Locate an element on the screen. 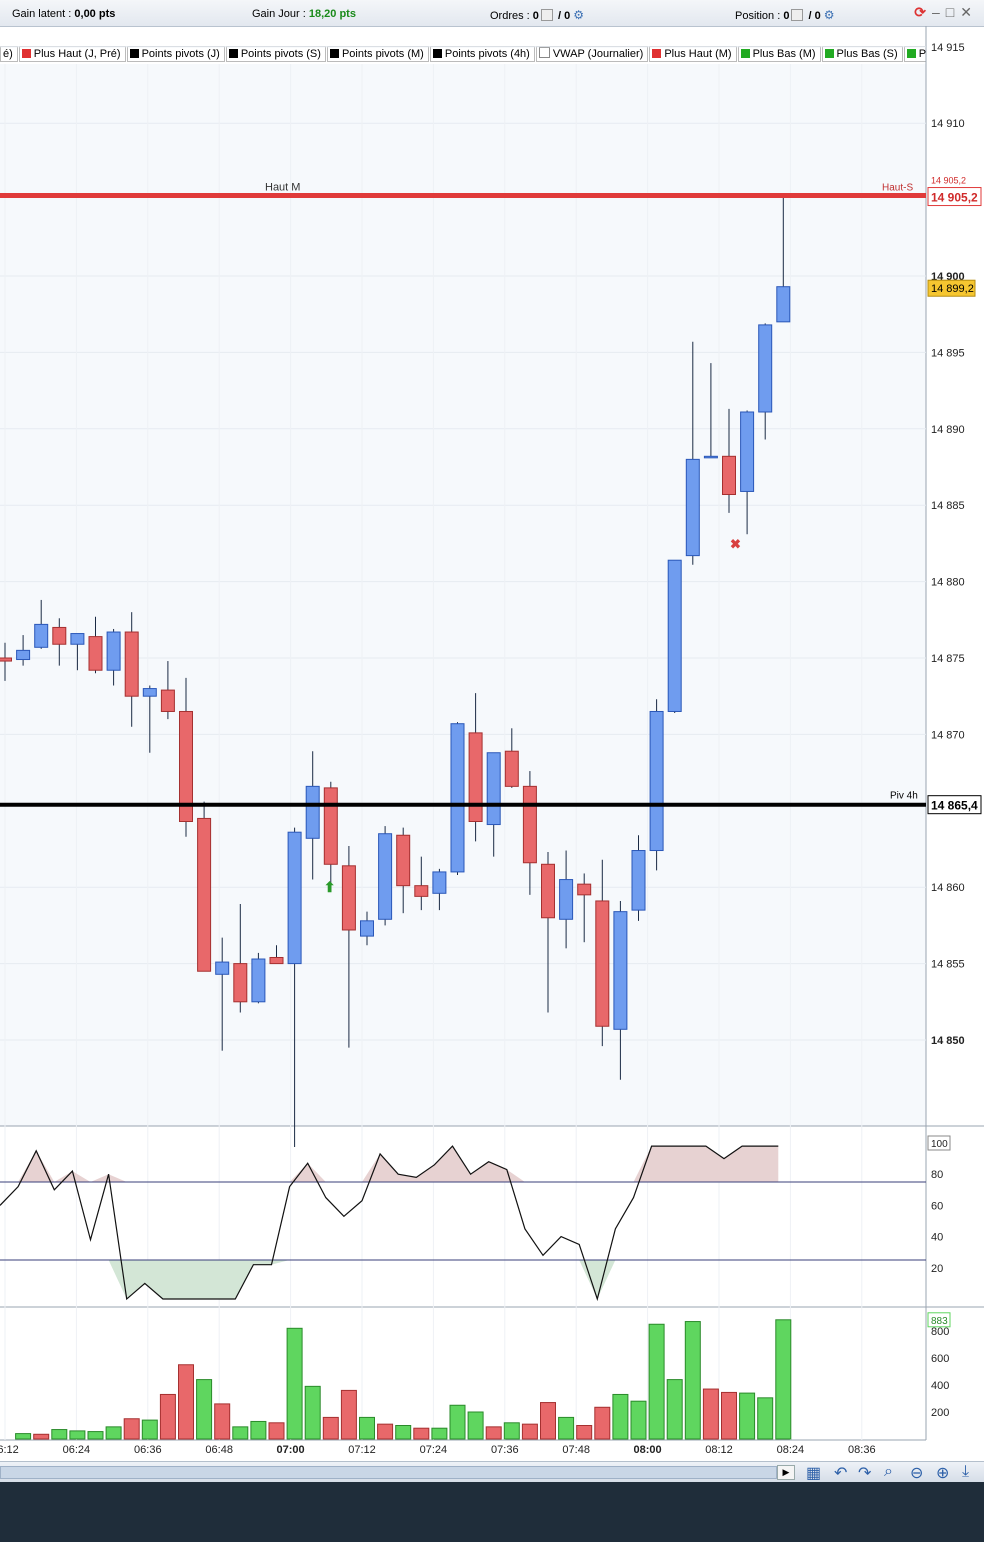 This screenshot has height=1542, width=984. volume-value-label: 883 is located at coordinates (939, 1321).